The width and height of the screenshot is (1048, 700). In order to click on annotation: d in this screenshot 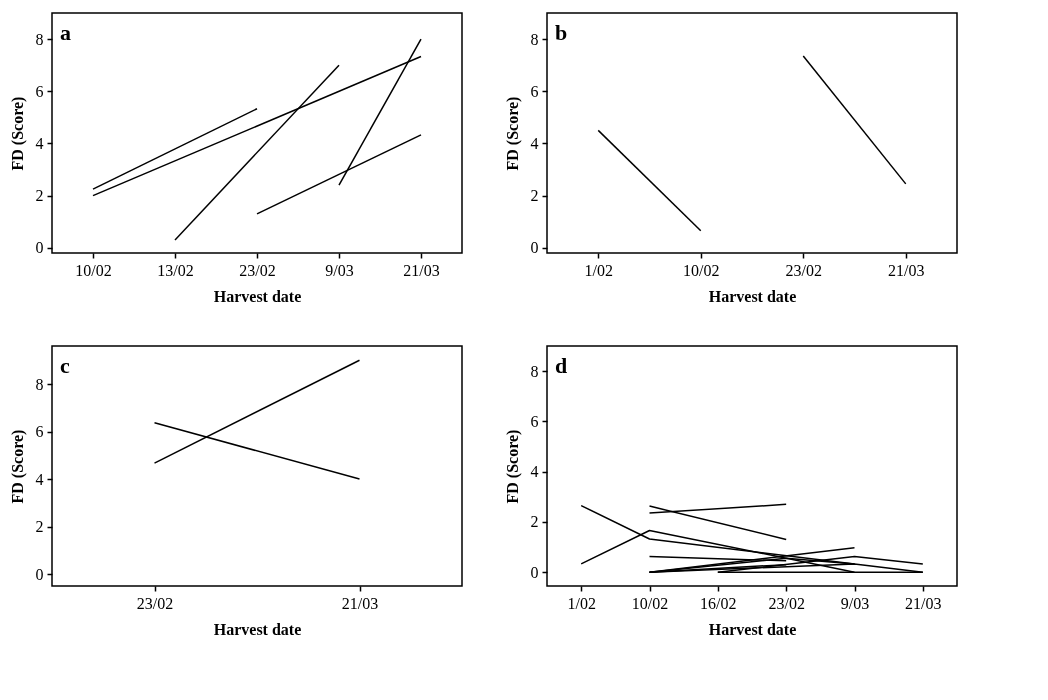, I will do `click(561, 365)`.